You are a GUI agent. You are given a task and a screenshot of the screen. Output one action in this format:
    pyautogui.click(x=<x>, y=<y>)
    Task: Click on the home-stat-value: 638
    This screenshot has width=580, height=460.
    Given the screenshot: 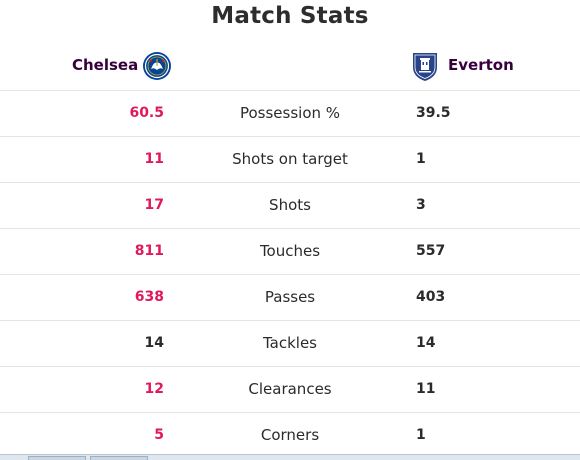 What is the action you would take?
    pyautogui.click(x=149, y=297)
    